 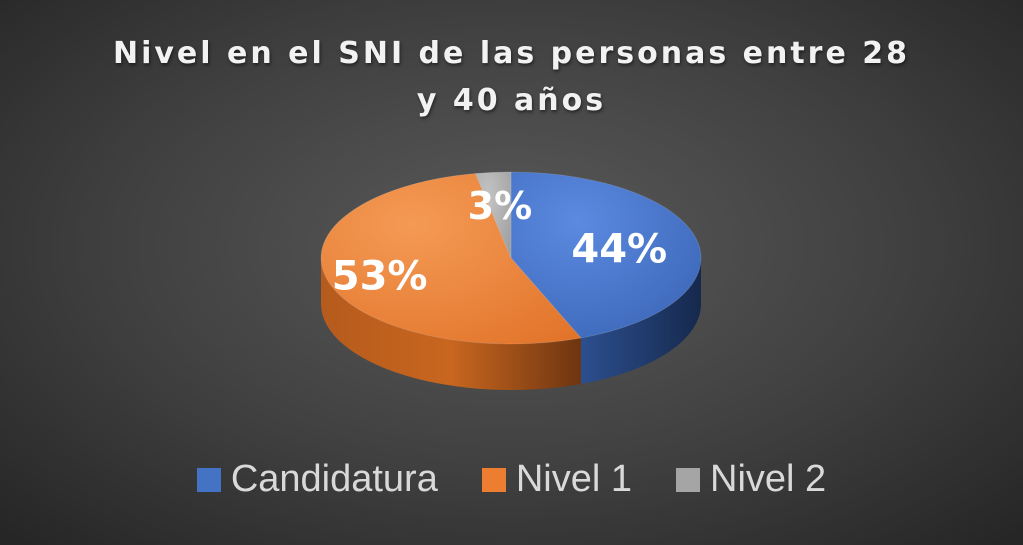 I want to click on chart-title-line-2: y 40 años, so click(x=511, y=100).